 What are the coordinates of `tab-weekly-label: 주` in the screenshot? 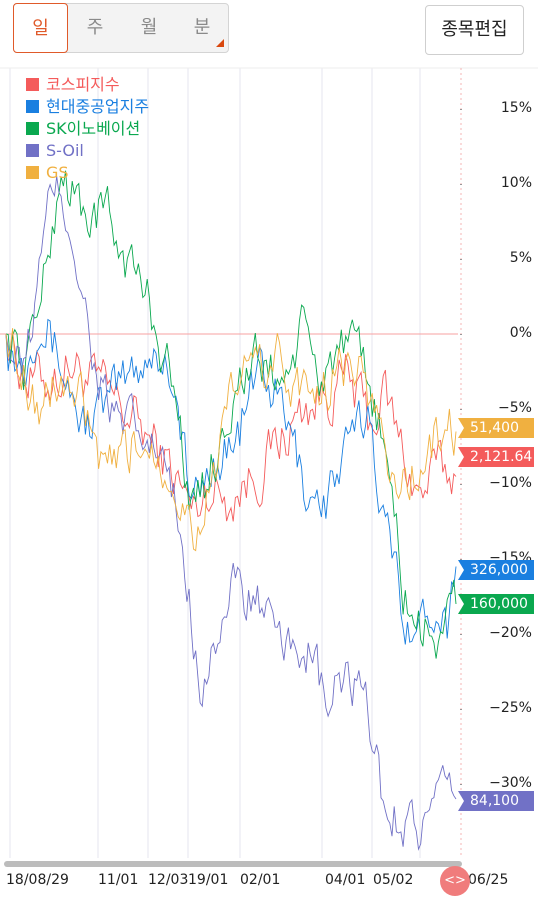 It's located at (95, 27).